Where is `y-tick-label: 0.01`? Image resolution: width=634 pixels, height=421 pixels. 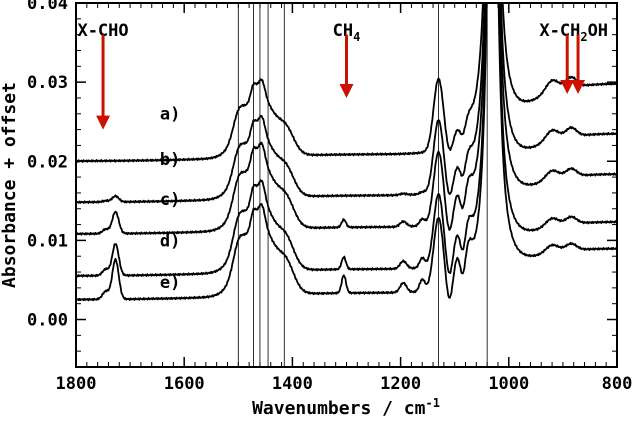
y-tick-label: 0.01 is located at coordinates (47, 241).